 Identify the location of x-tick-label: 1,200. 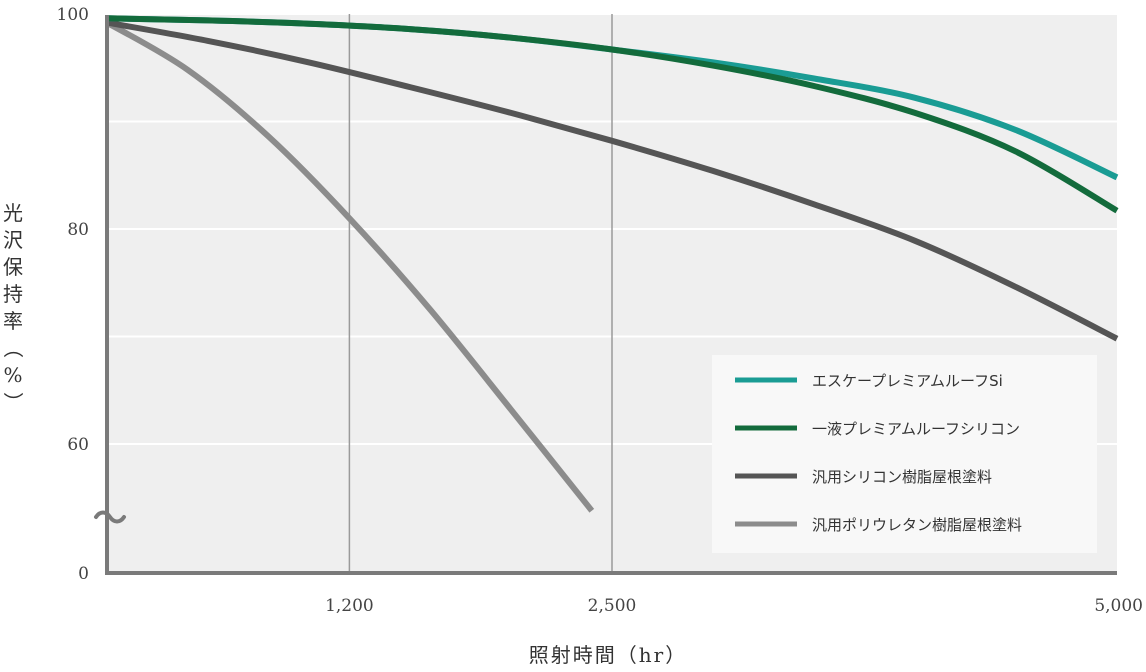
(349, 606).